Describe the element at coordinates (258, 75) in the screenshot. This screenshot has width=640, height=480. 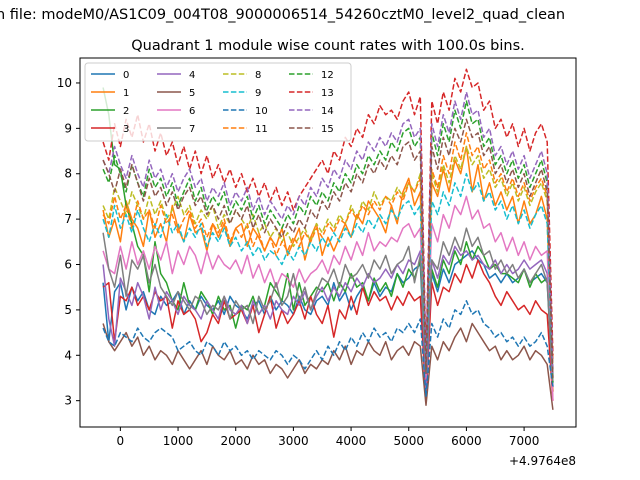
I see `legend-label-8: 8` at that location.